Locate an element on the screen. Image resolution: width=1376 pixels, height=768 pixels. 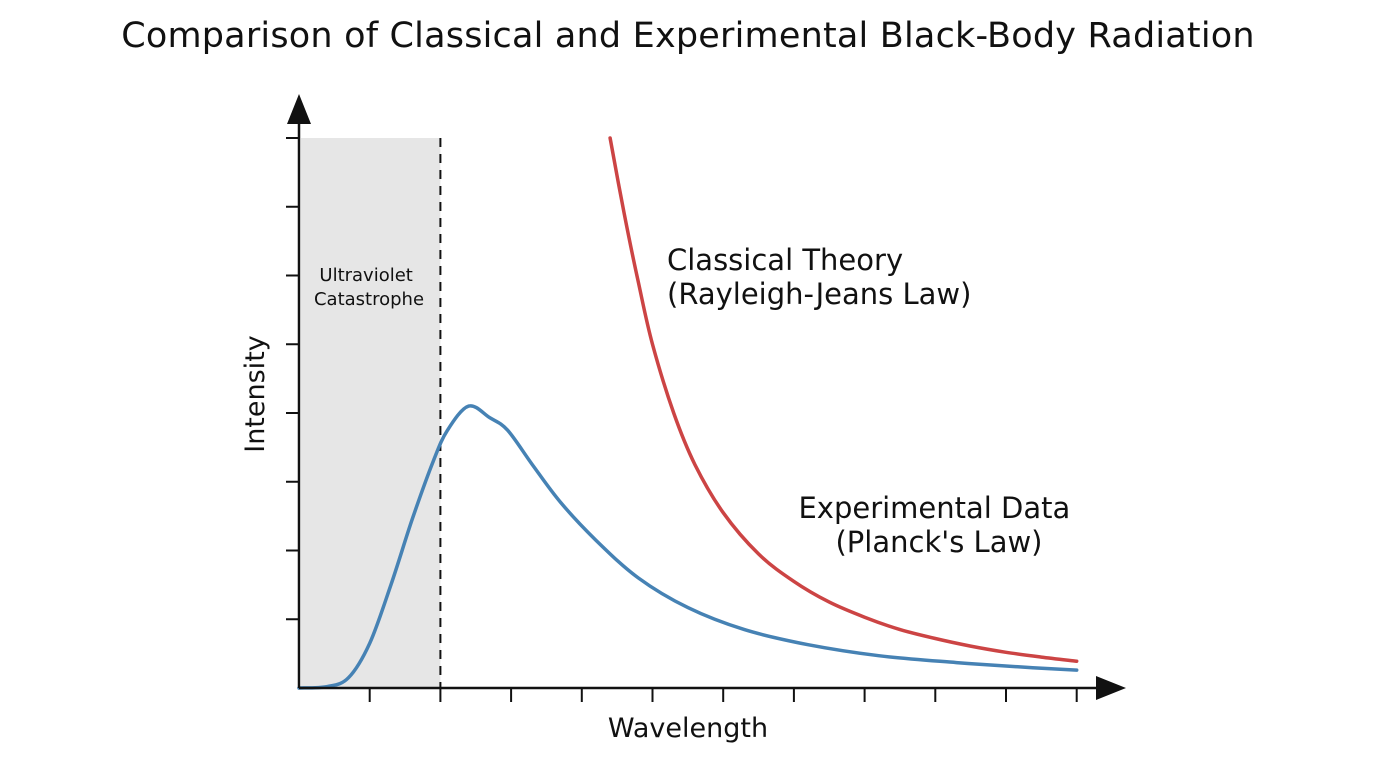
experimental-data-label-line-2: (Planck's Law) is located at coordinates (938, 542).